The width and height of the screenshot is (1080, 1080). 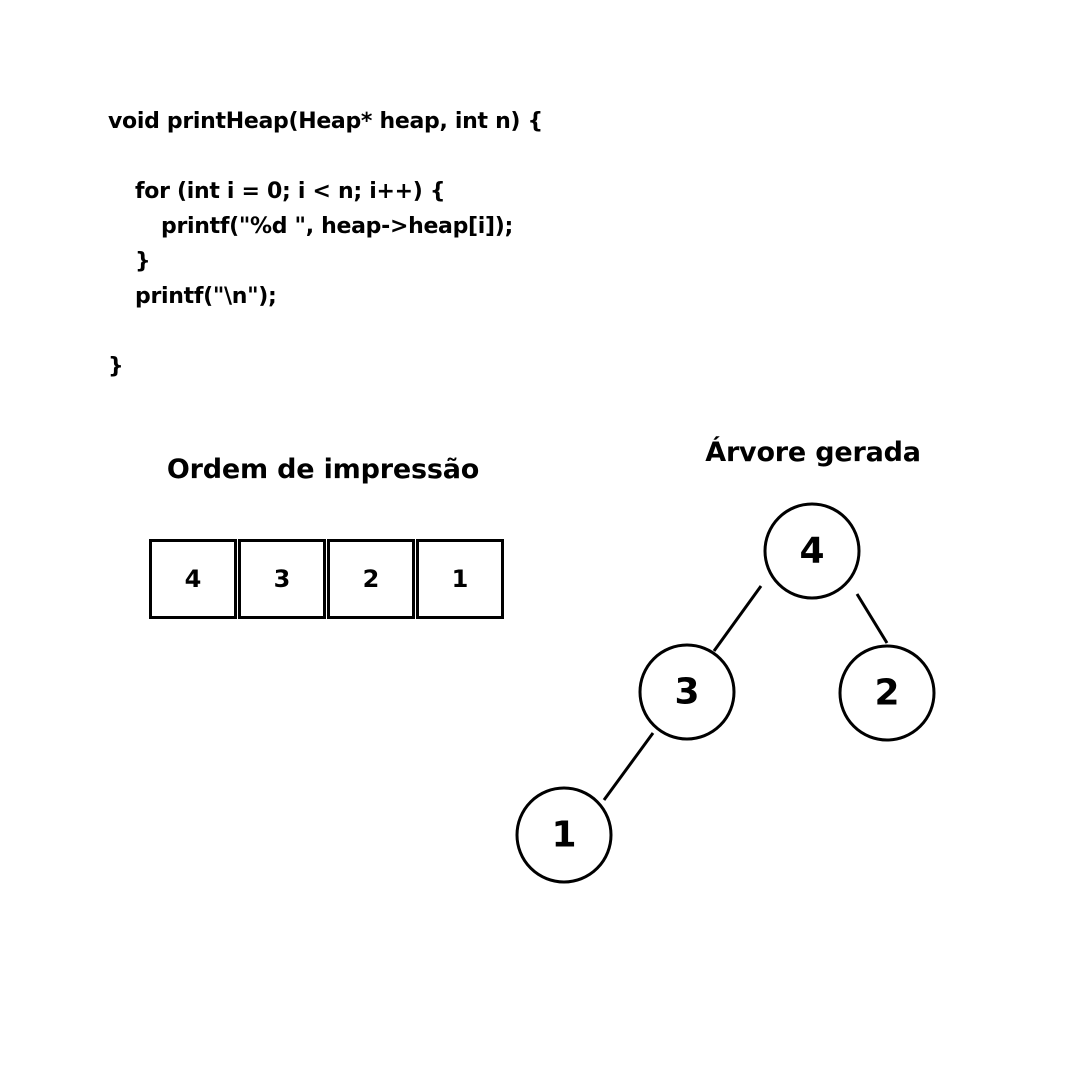 I want to click on array-cell: 4, so click(x=193, y=579).